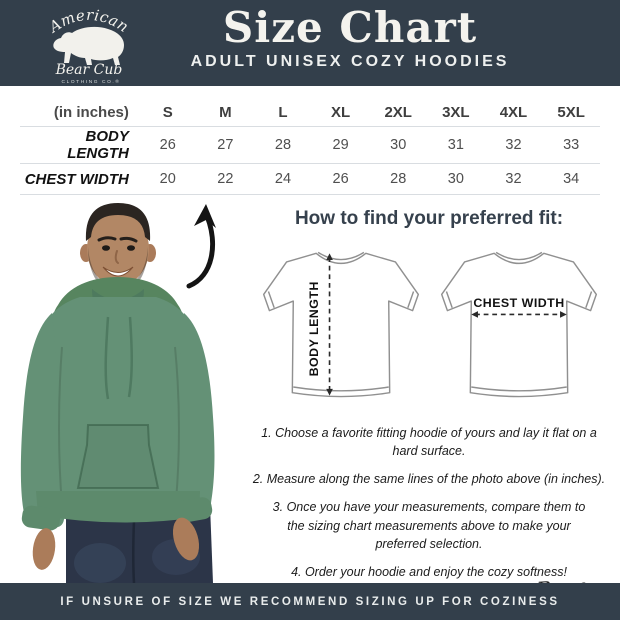 This screenshot has width=620, height=622. What do you see at coordinates (283, 179) in the screenshot?
I see `chest-width-l: 24` at bounding box center [283, 179].